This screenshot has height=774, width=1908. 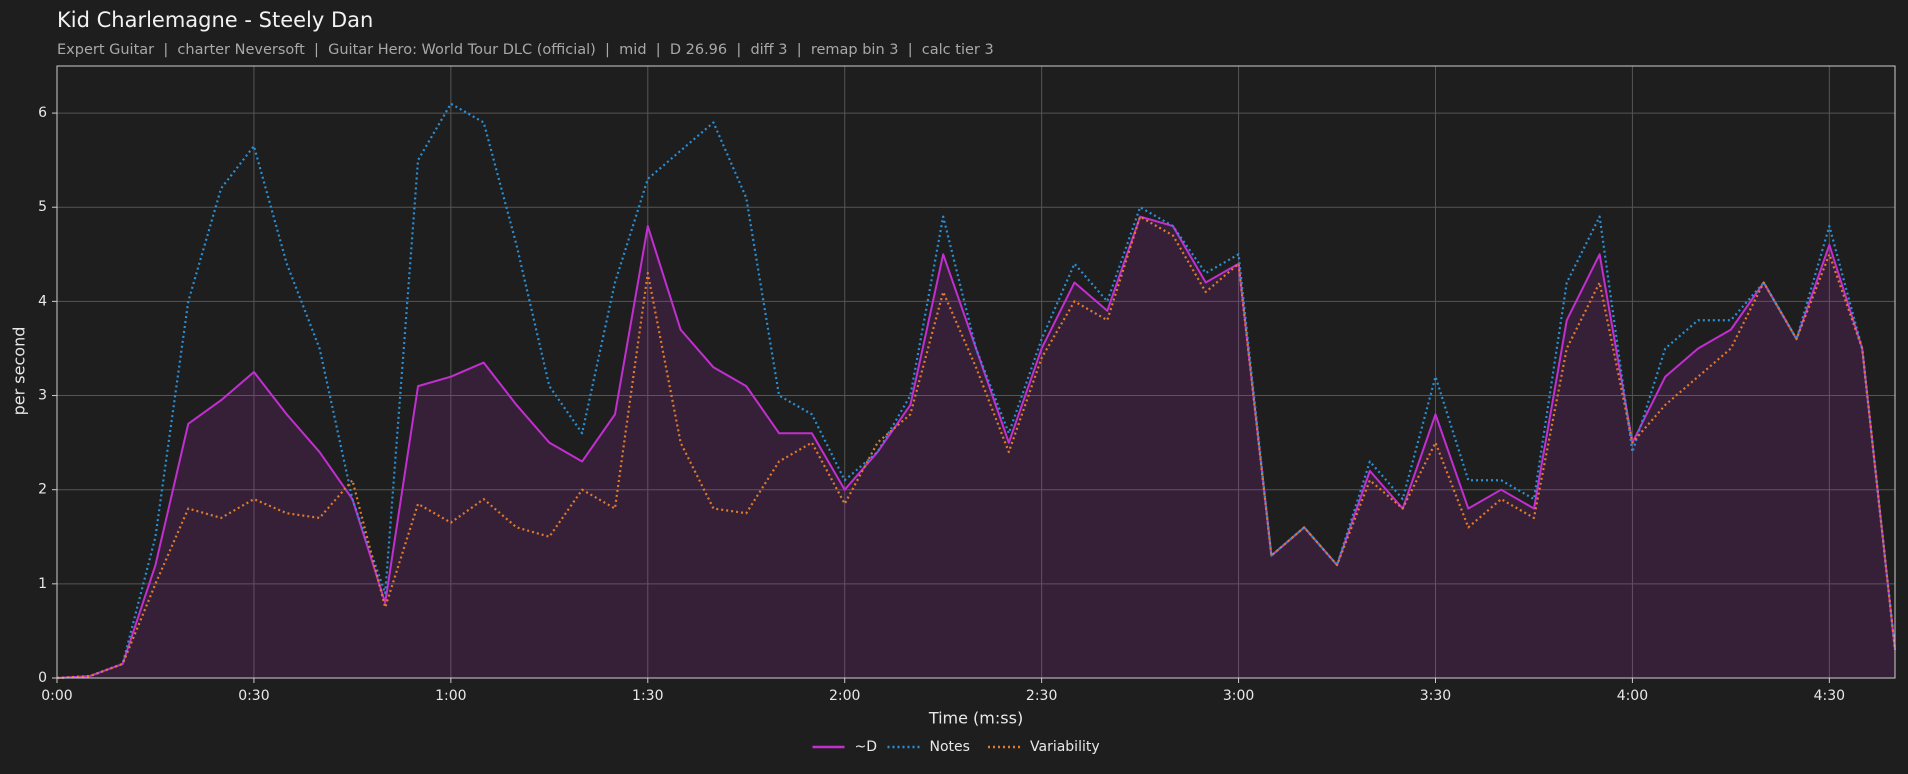 I want to click on legend-label: ~D, so click(x=866, y=747).